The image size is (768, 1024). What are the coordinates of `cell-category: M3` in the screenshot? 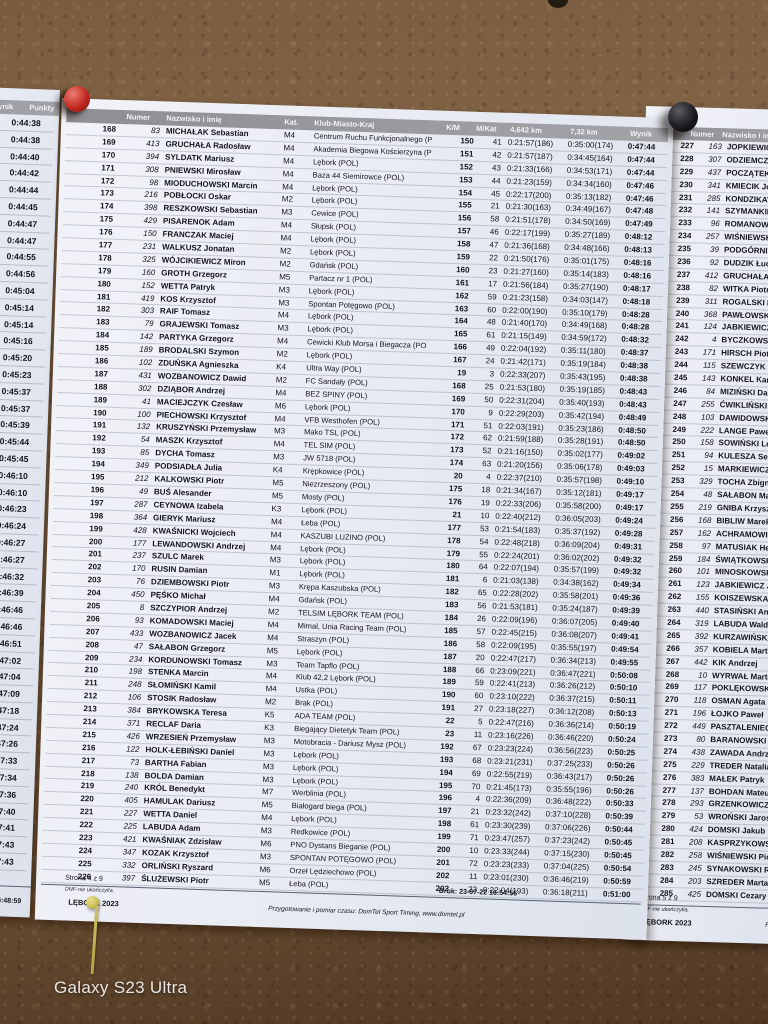 It's located at (272, 663).